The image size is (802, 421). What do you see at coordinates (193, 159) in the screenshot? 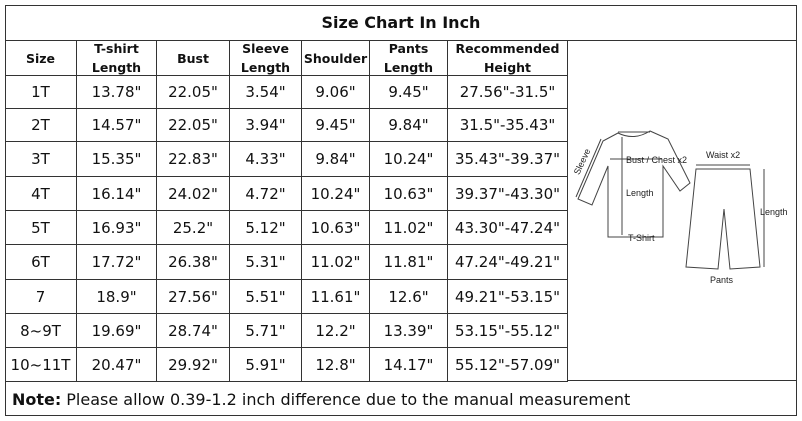
I see `table-cell: 22.83"` at bounding box center [193, 159].